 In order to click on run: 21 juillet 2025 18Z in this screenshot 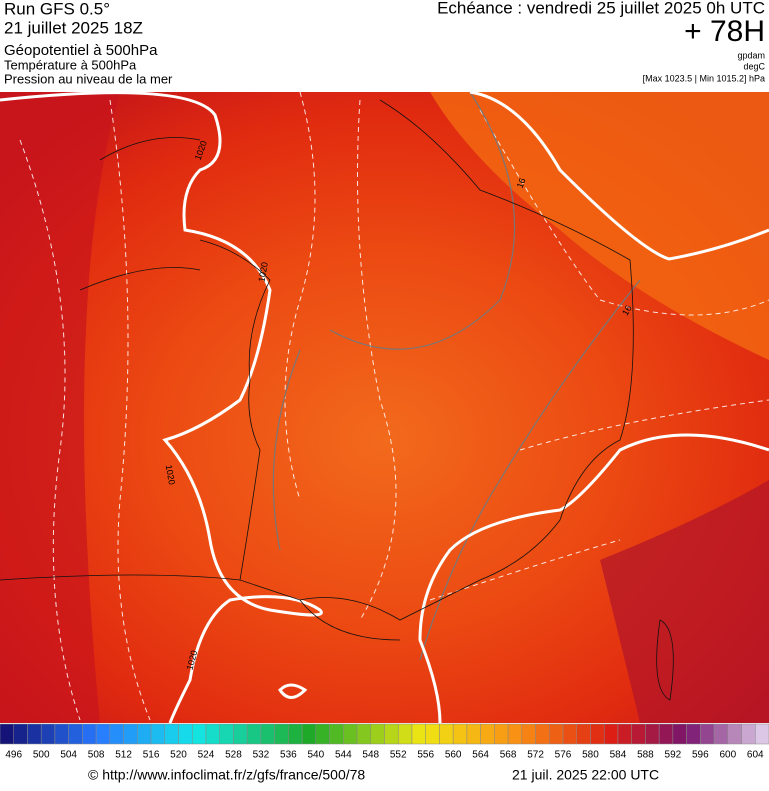, I will do `click(73, 27)`.